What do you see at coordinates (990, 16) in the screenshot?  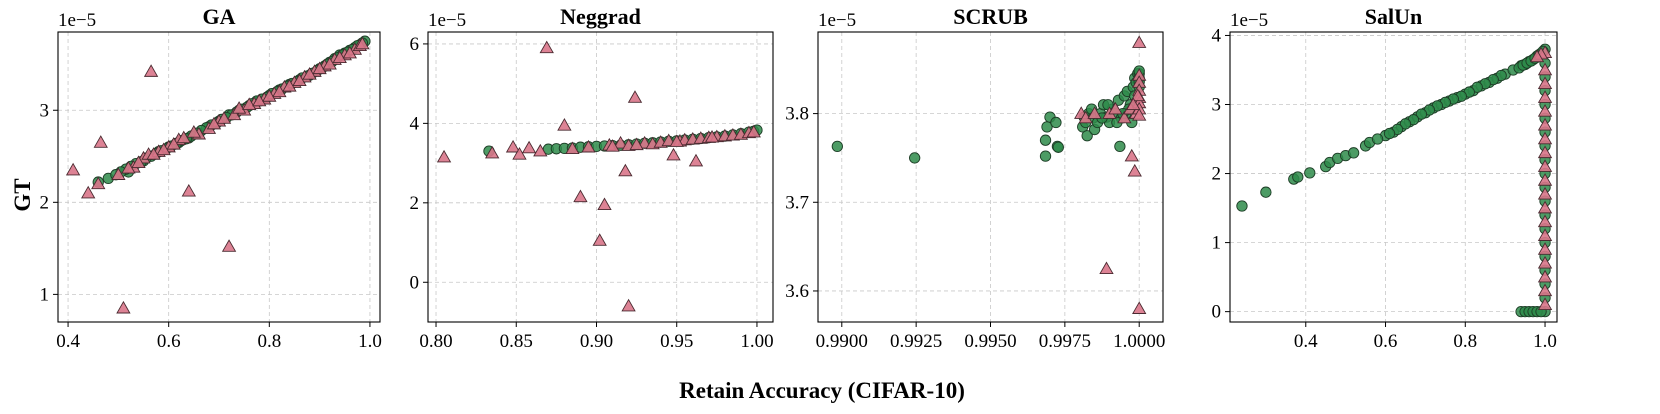 I see `panel-title: SCRUB` at bounding box center [990, 16].